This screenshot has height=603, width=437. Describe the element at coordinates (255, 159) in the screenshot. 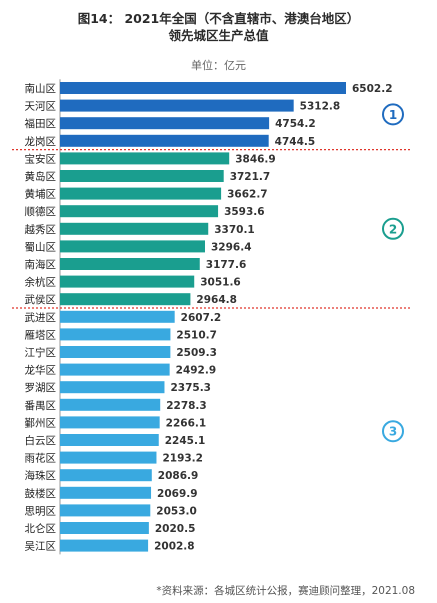

I see `value-label: 3846.9` at that location.